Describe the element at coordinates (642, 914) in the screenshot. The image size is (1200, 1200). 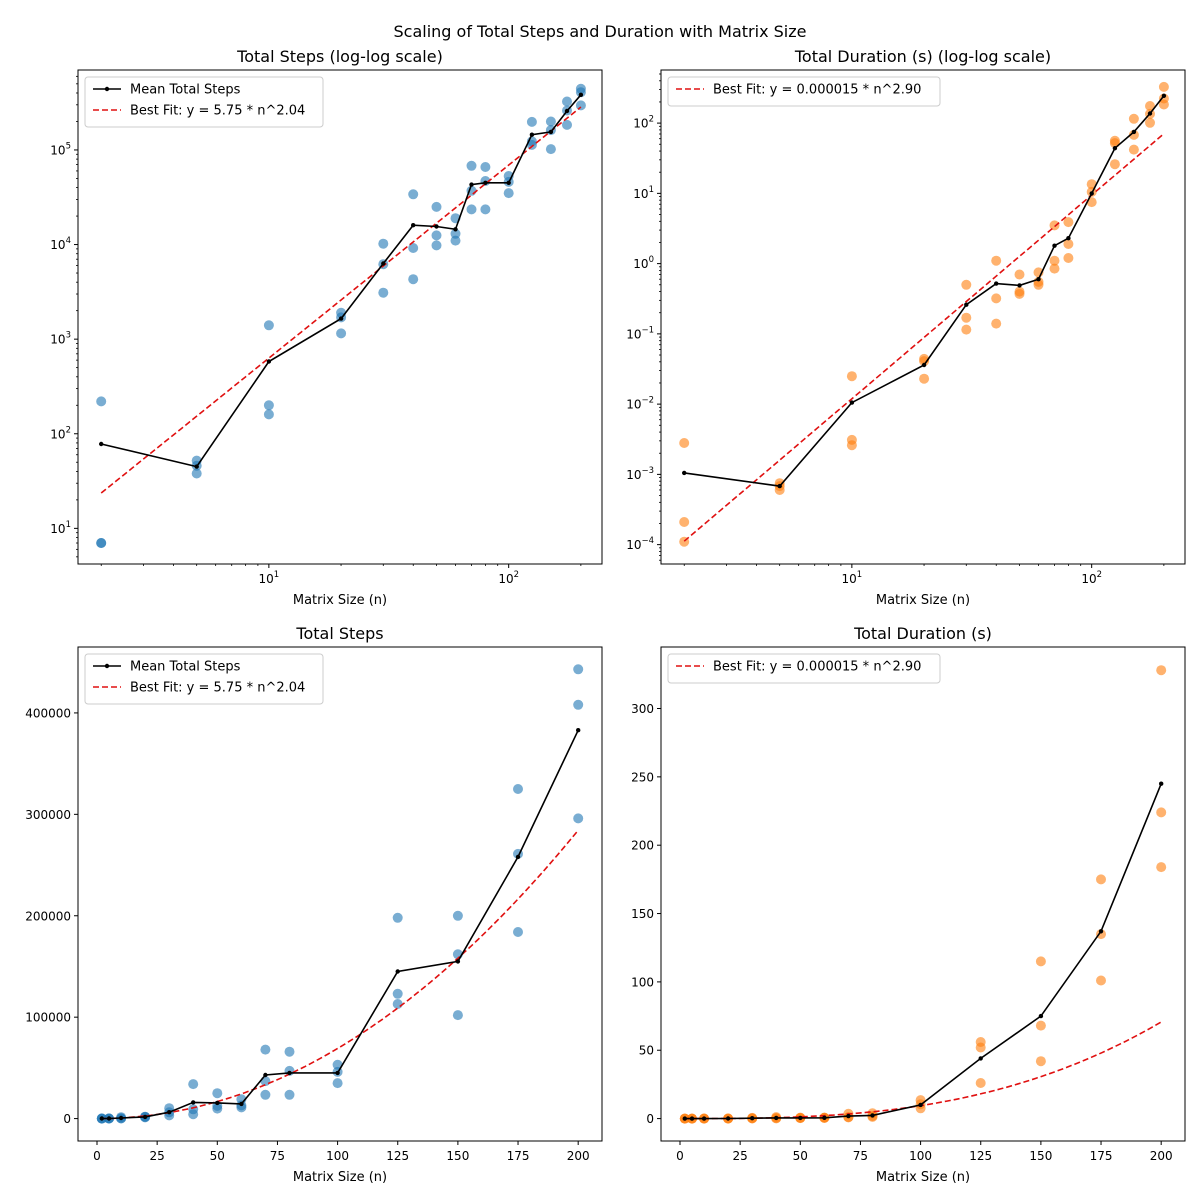
I see `y-tick-label-base: 150` at that location.